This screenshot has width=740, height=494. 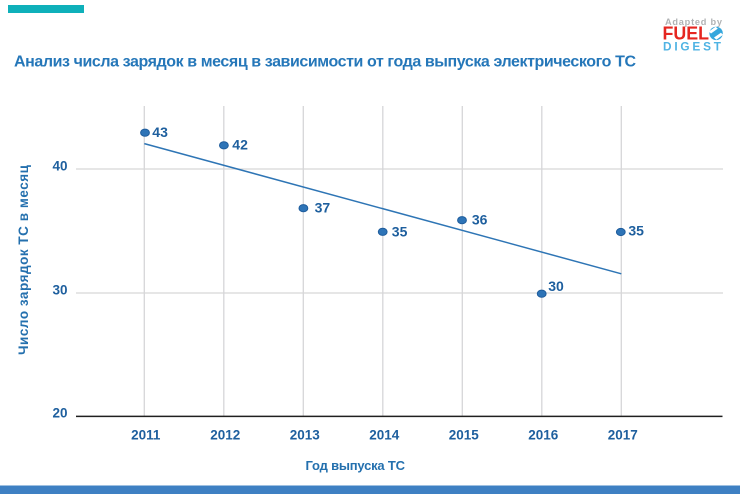 What do you see at coordinates (240, 145) in the screenshot?
I see `svg-text: 42` at bounding box center [240, 145].